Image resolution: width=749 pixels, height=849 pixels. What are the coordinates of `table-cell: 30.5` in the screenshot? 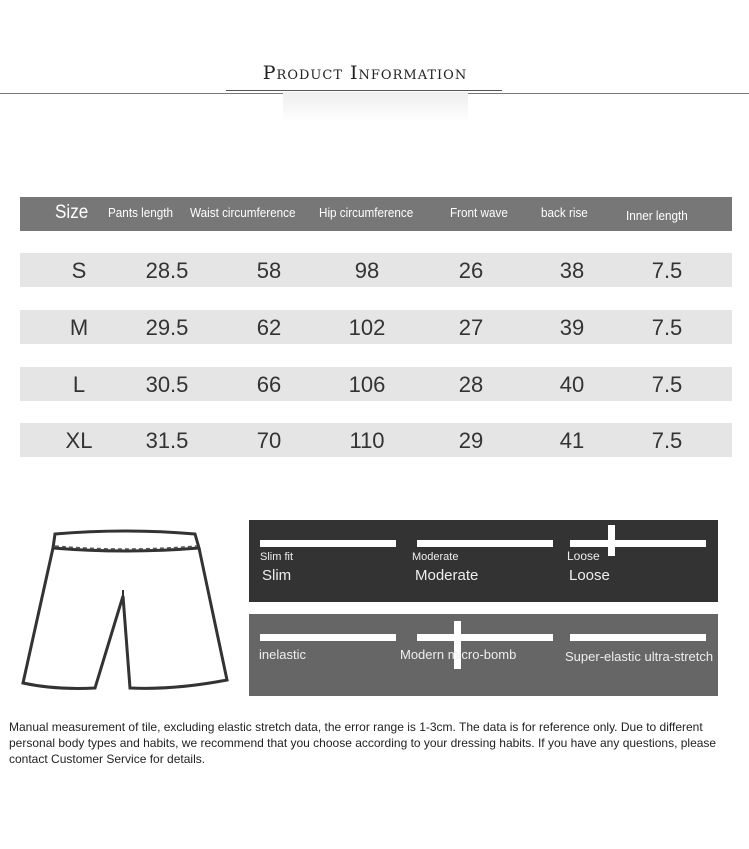 It's located at (167, 384).